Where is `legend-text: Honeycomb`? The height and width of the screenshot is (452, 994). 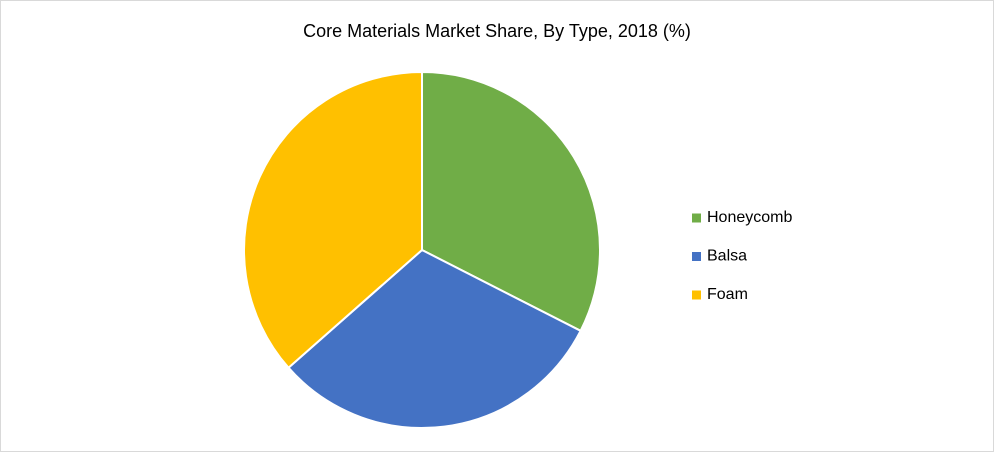
legend-text: Honeycomb is located at coordinates (749, 217).